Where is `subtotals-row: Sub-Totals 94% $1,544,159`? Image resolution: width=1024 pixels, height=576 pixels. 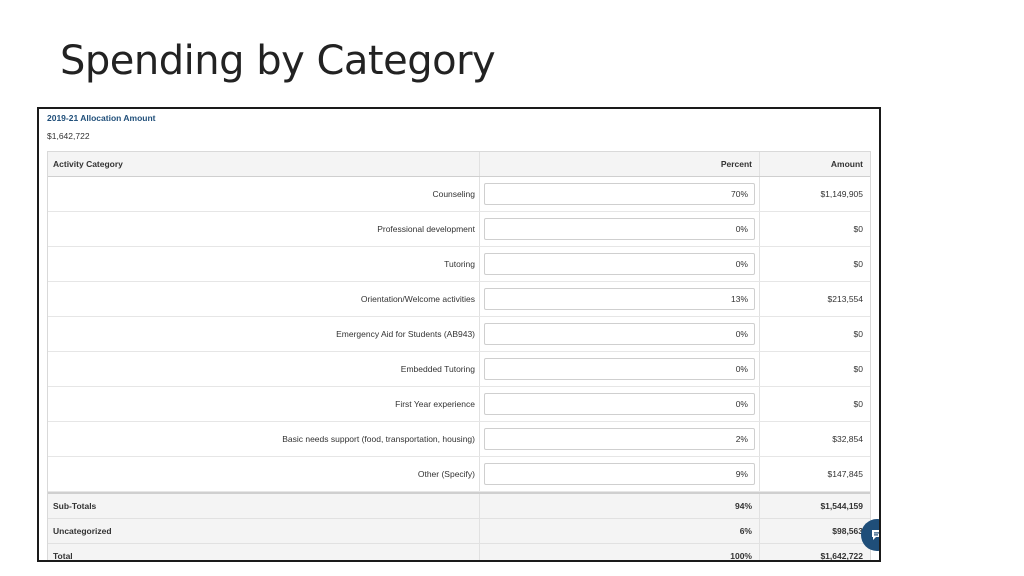 subtotals-row: Sub-Totals 94% $1,544,159 is located at coordinates (459, 505).